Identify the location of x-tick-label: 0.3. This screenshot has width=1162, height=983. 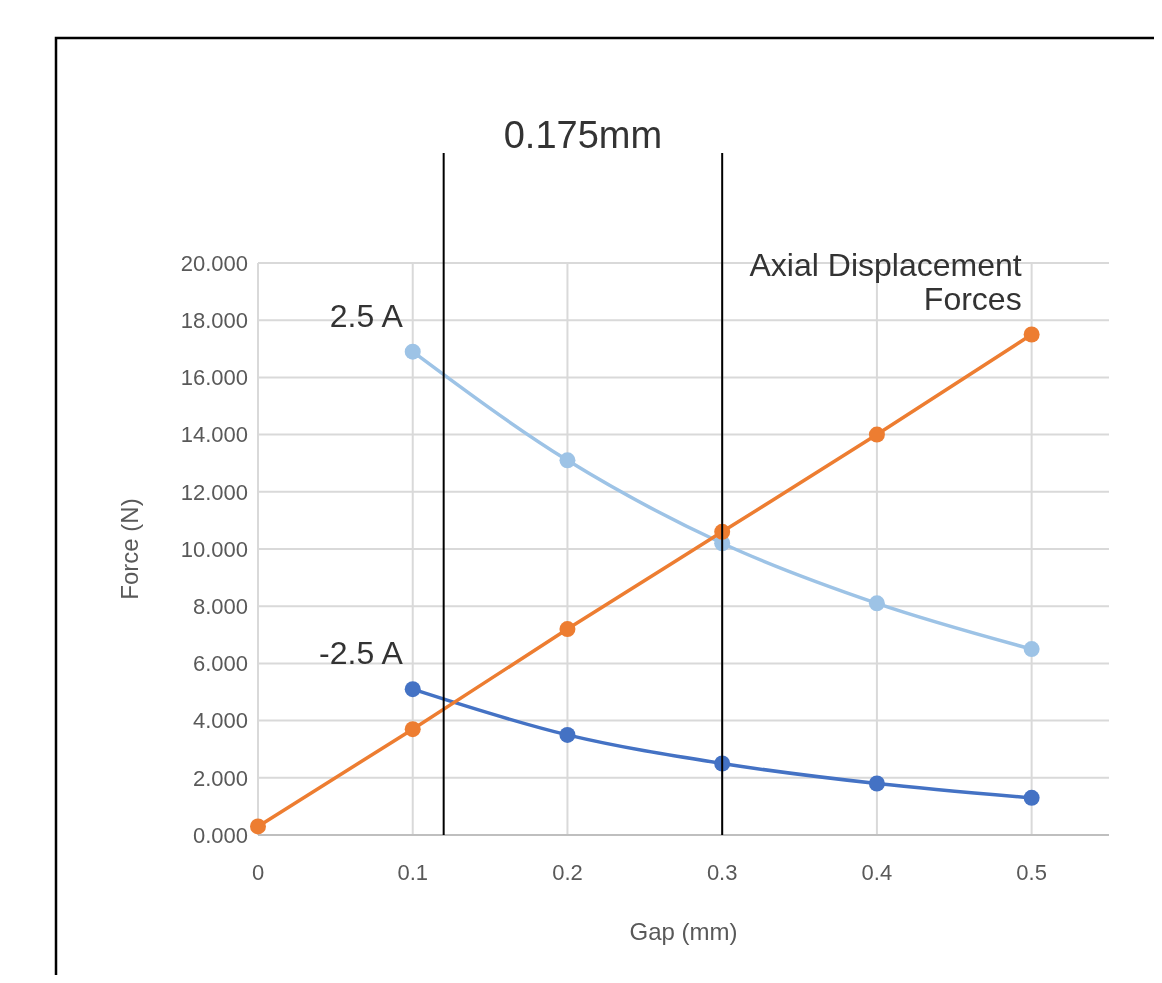
(722, 872).